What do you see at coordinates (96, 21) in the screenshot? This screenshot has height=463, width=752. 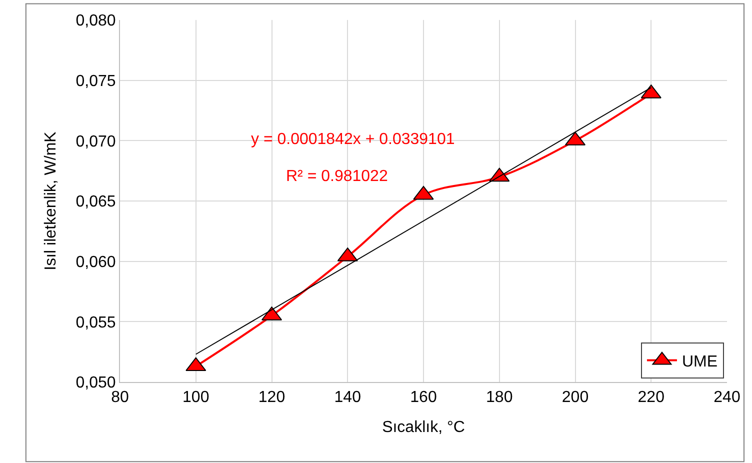 I see `y-tick-label: 0,080` at bounding box center [96, 21].